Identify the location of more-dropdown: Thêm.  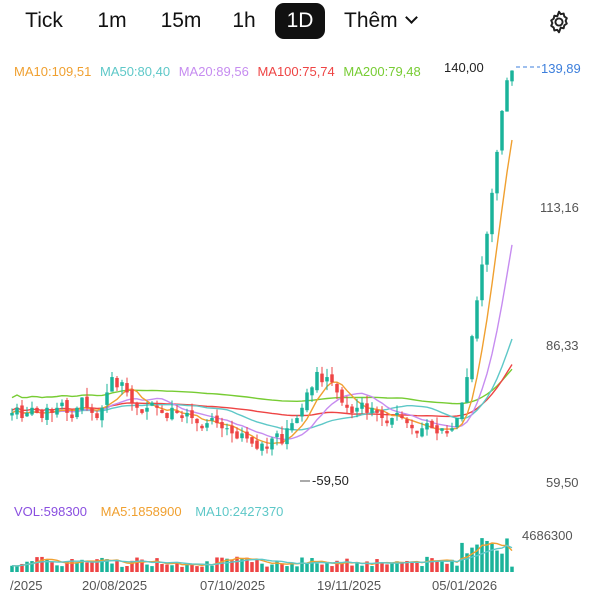
(389, 21).